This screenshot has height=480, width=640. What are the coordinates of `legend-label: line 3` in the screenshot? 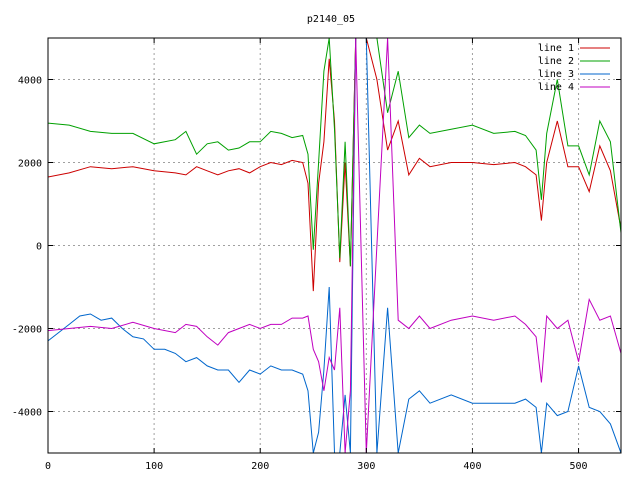 It's located at (556, 74).